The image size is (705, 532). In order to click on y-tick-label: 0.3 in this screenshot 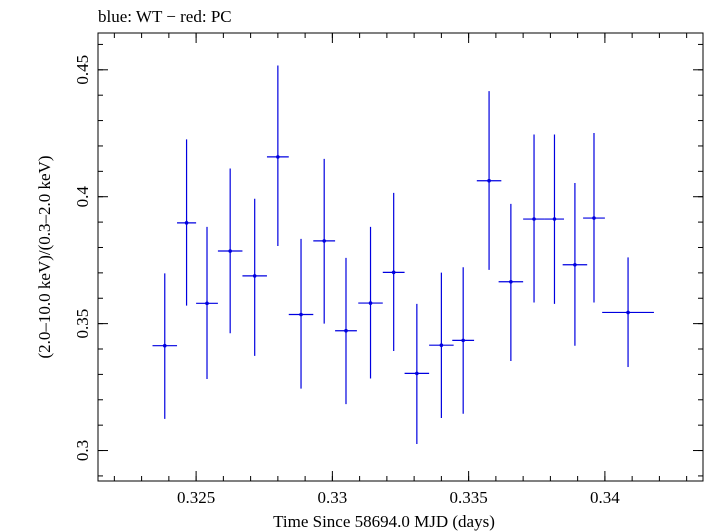, I will do `click(82, 450)`.